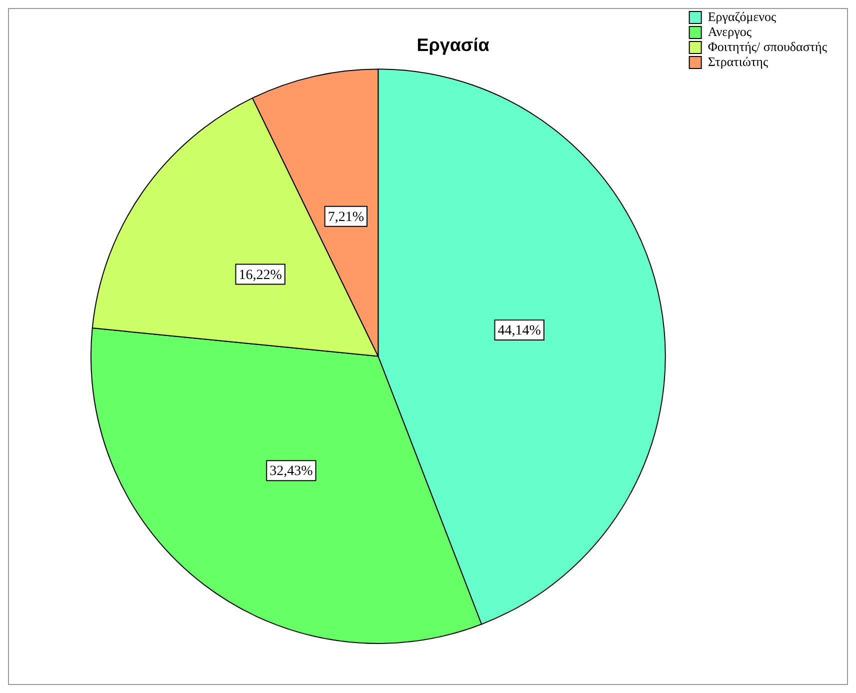 This screenshot has width=856, height=693. What do you see at coordinates (346, 218) in the screenshot?
I see `data-label: 7,21%` at bounding box center [346, 218].